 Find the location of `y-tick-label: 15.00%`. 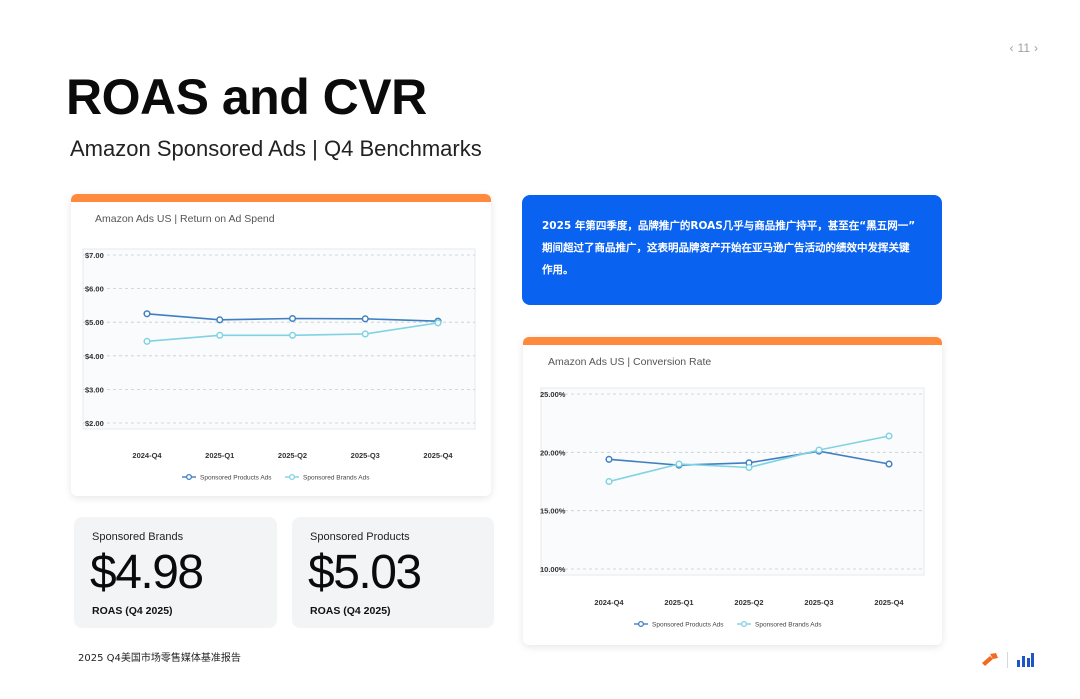

y-tick-label: 15.00% is located at coordinates (553, 511).